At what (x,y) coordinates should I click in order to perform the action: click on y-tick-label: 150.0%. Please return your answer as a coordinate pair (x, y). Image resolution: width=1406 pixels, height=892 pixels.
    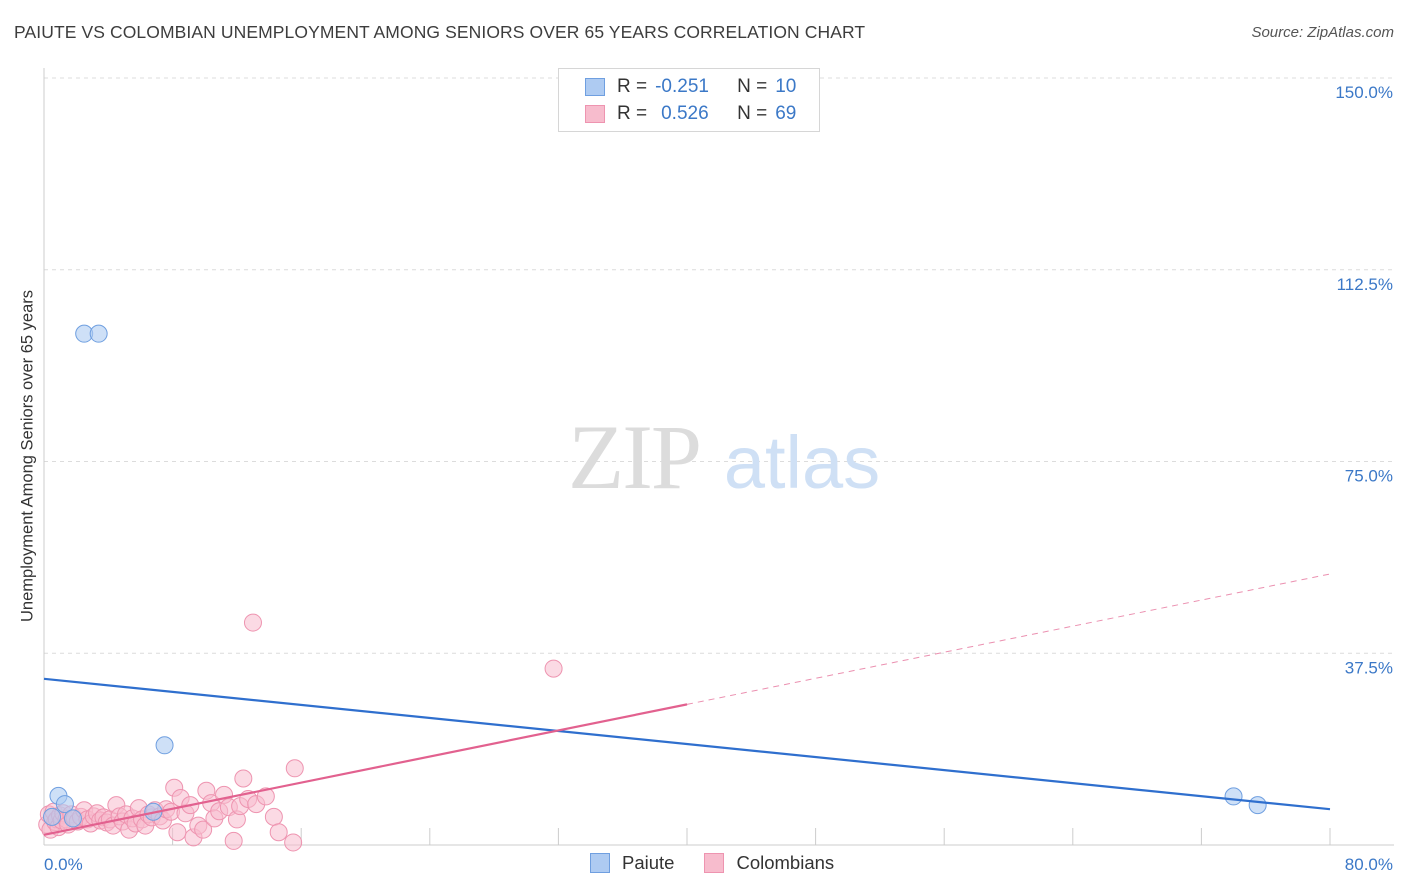
    Looking at the image, I should click on (1364, 92).